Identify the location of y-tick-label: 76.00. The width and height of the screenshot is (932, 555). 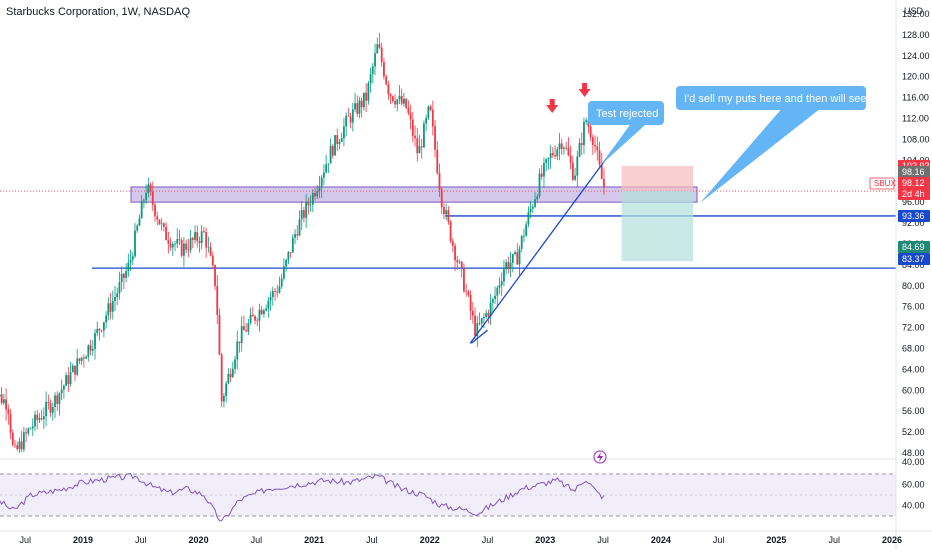
(913, 307).